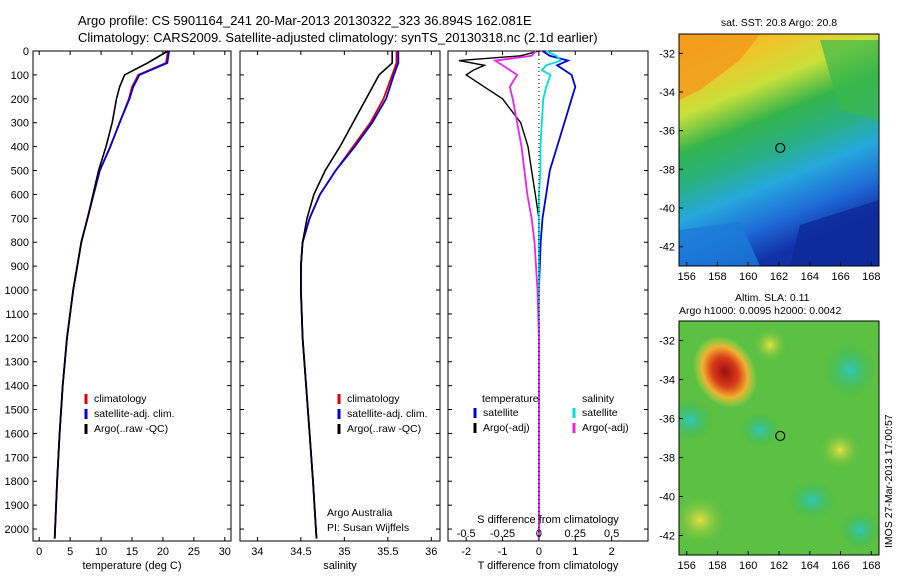  I want to click on x-tick-label: 34.5, so click(300, 552).